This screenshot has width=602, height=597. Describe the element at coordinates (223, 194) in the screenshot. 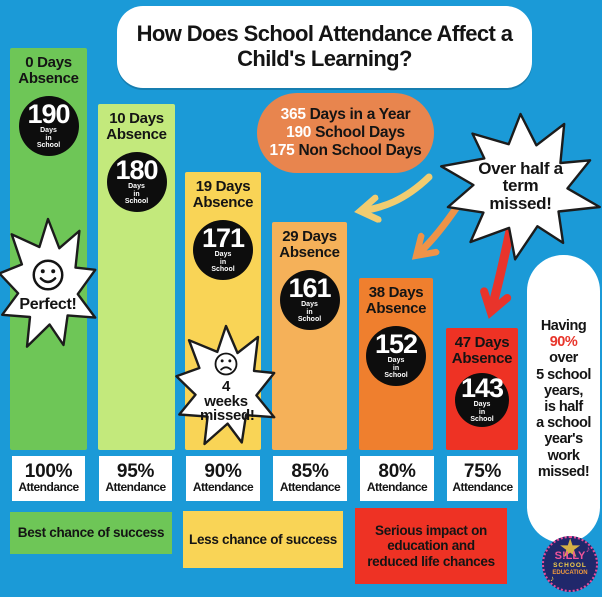

I see `bar-absence-label: 19 Days Absence` at that location.